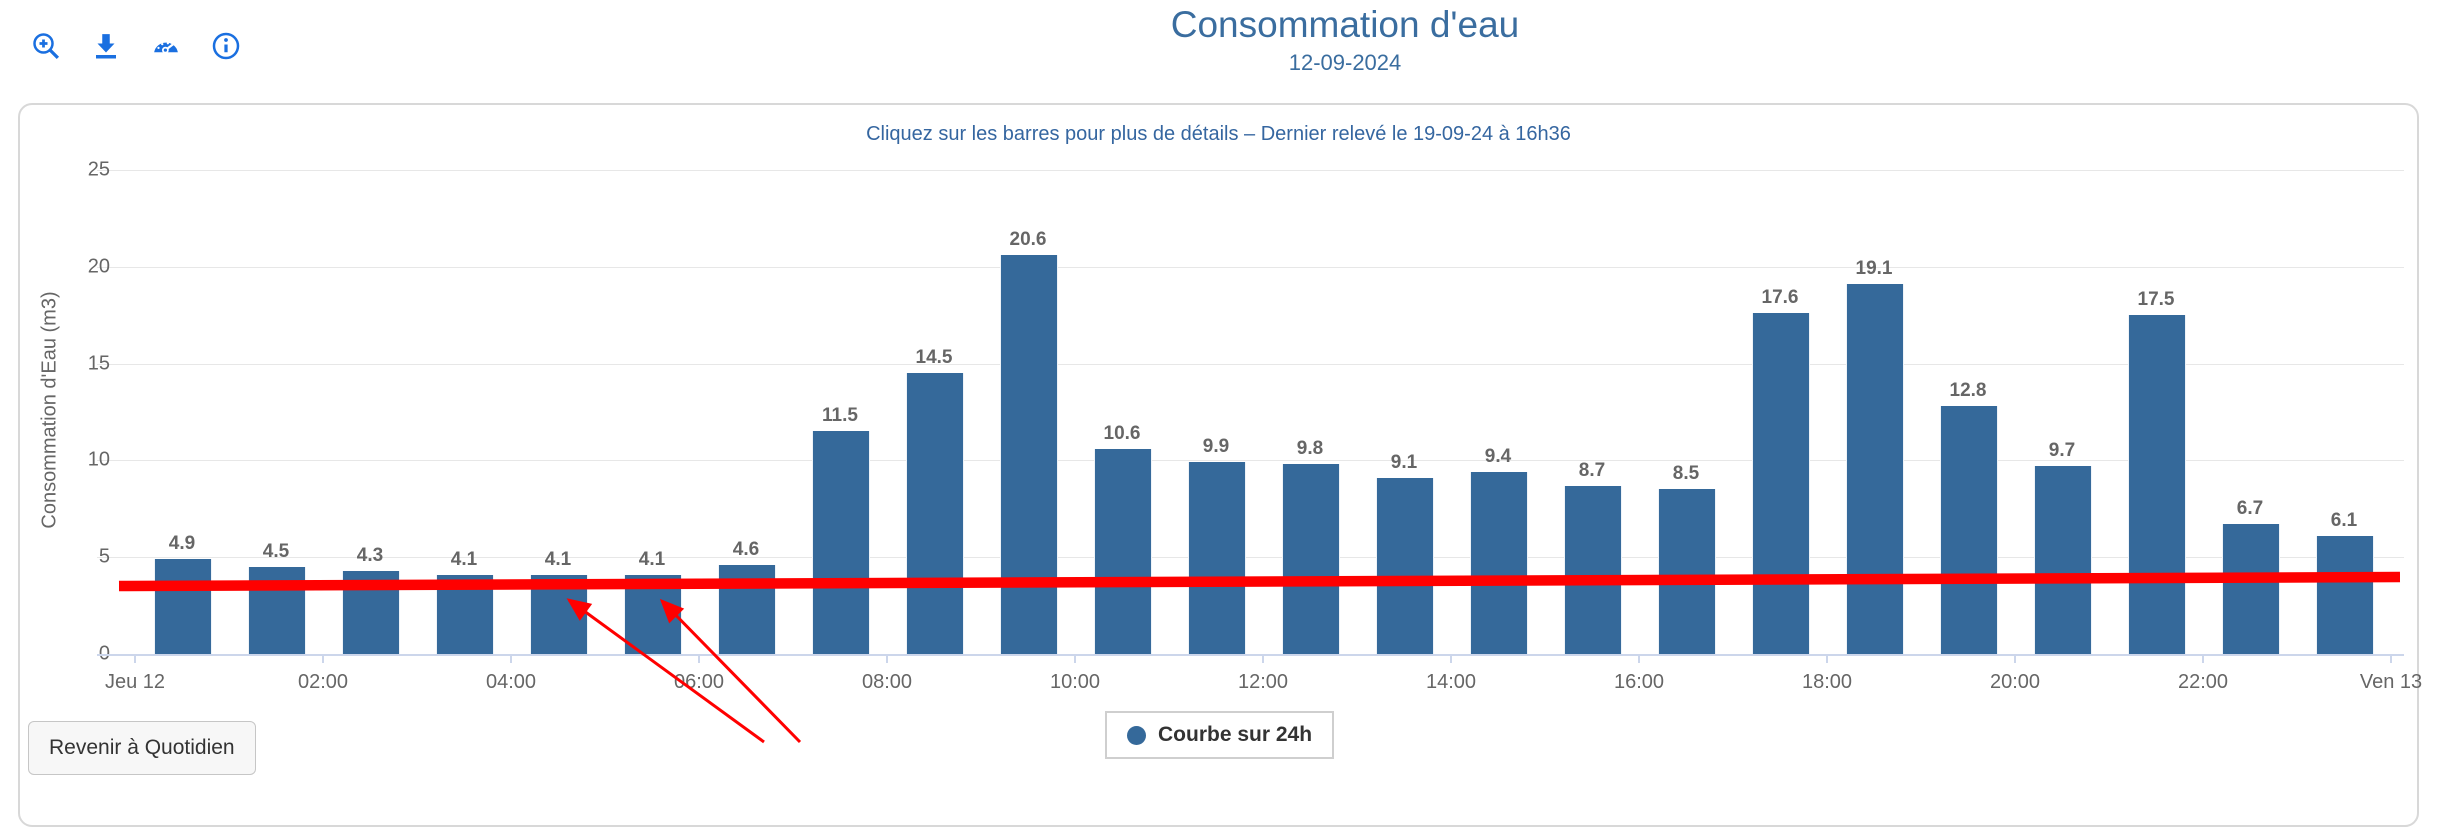 The height and width of the screenshot is (827, 2452). What do you see at coordinates (49, 410) in the screenshot?
I see `y-axis-title: Consommation d'Eau (m3)` at bounding box center [49, 410].